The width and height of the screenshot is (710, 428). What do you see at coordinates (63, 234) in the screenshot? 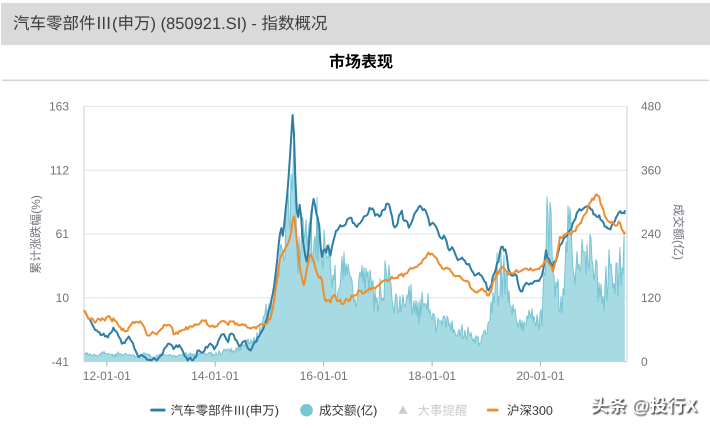
I see `svg-text: 61` at bounding box center [63, 234].